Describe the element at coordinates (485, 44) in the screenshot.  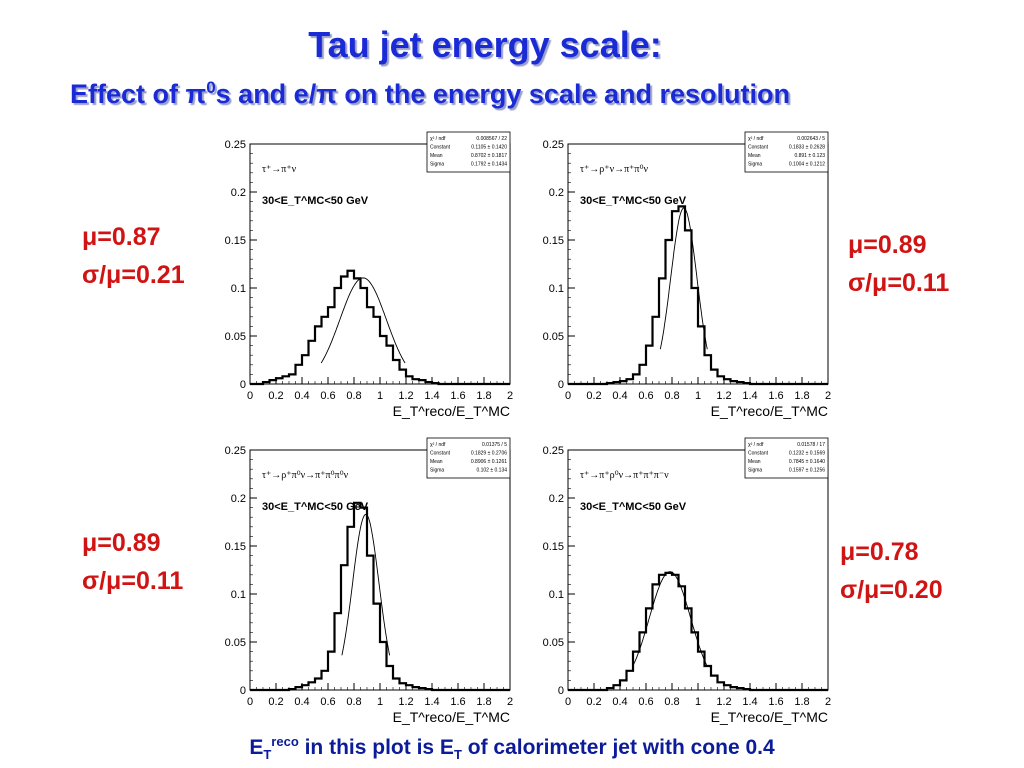
I see `page-title: Tau jet energy scale:` at that location.